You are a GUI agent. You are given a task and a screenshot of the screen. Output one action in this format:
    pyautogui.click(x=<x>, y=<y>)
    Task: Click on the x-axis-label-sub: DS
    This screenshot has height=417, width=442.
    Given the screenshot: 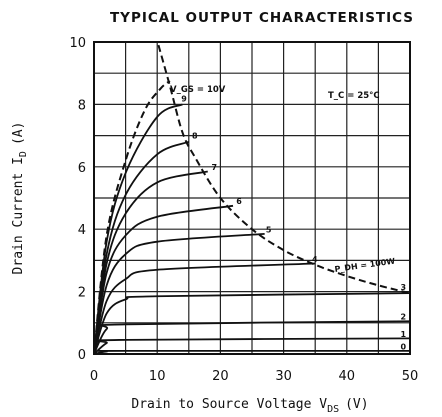 What is the action you would take?
    pyautogui.click(x=333, y=409)
    